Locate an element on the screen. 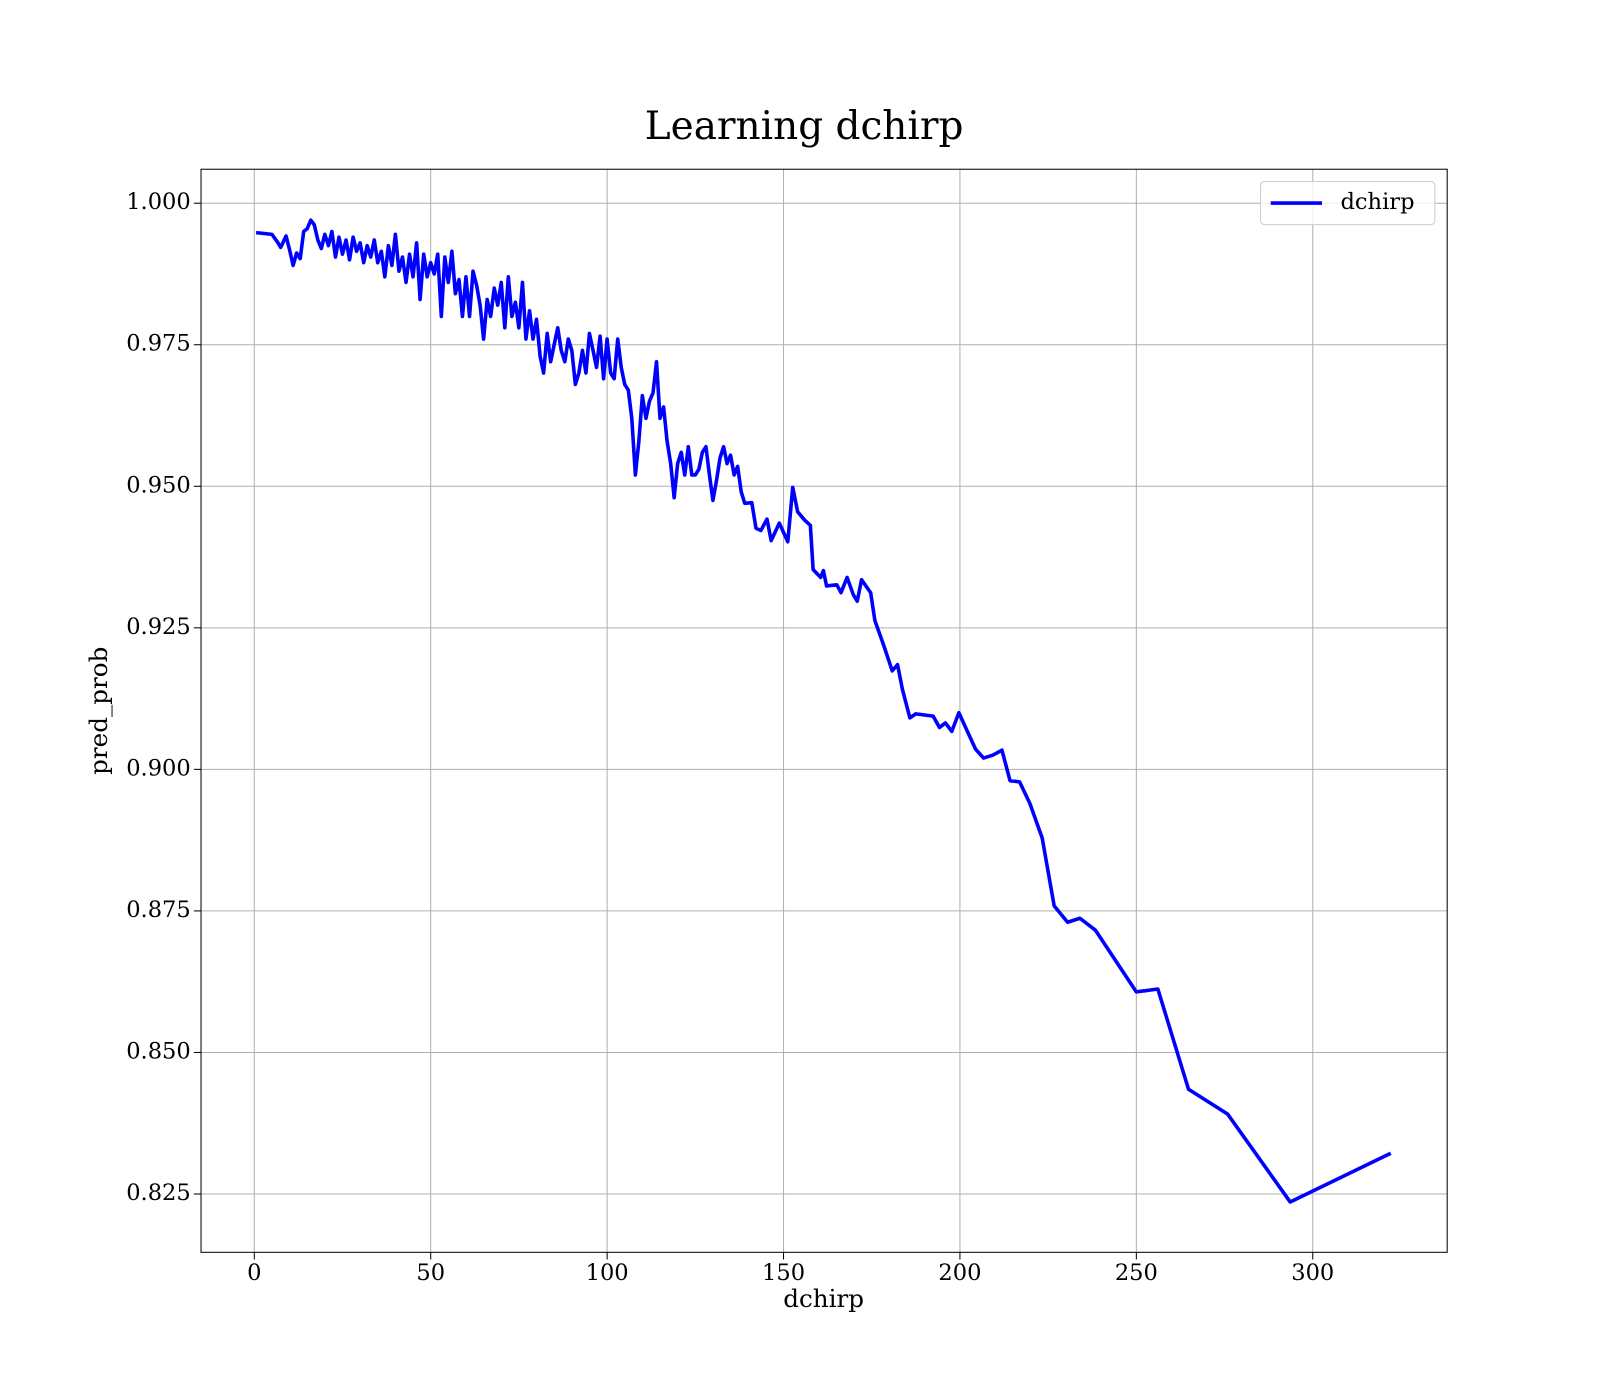  y-tick-label: 1.000 is located at coordinates (158, 202).